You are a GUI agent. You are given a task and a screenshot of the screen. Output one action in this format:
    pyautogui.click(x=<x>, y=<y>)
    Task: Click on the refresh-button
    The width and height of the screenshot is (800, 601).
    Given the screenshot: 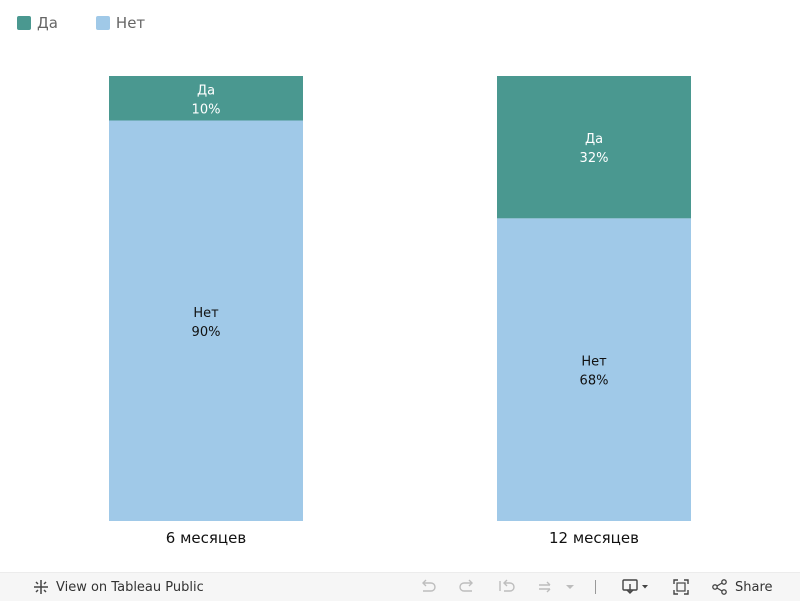 What is the action you would take?
    pyautogui.click(x=545, y=587)
    